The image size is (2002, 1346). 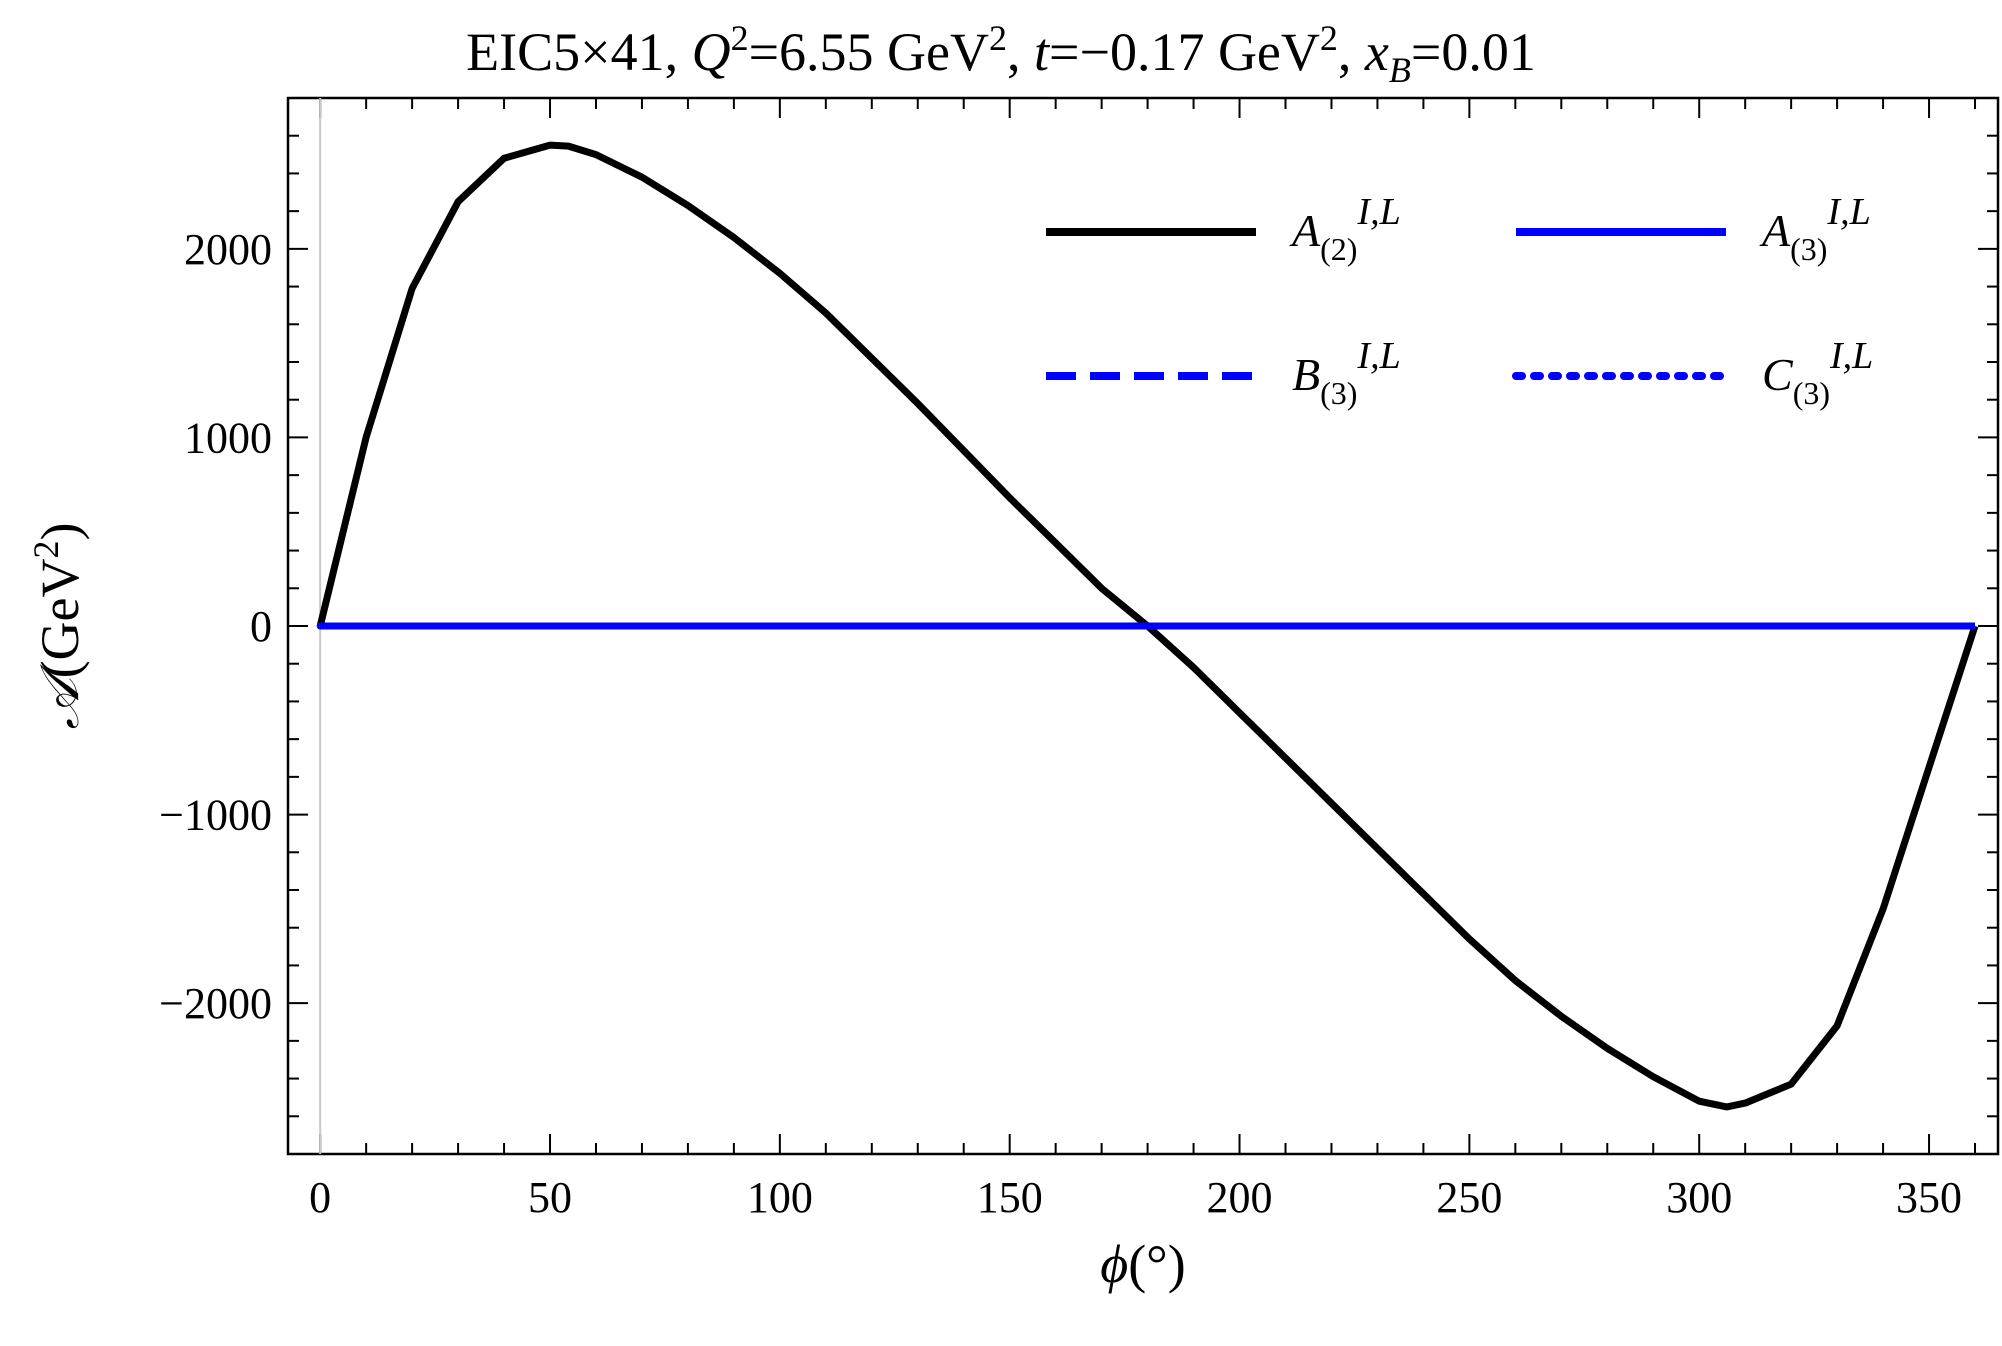 What do you see at coordinates (1223, 229) in the screenshot?
I see `legend-item-a2: A(2)I,L` at bounding box center [1223, 229].